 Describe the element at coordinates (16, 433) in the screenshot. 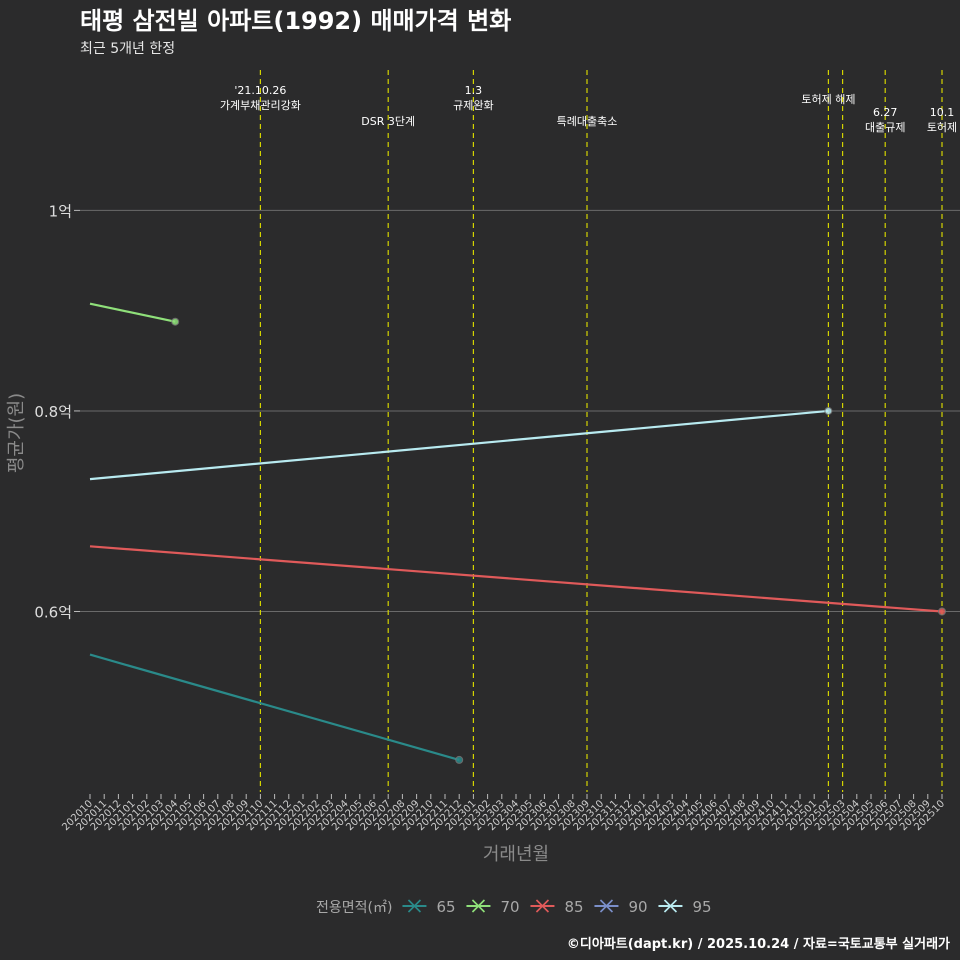

I see `y-axis-title: 평균가(원)` at that location.